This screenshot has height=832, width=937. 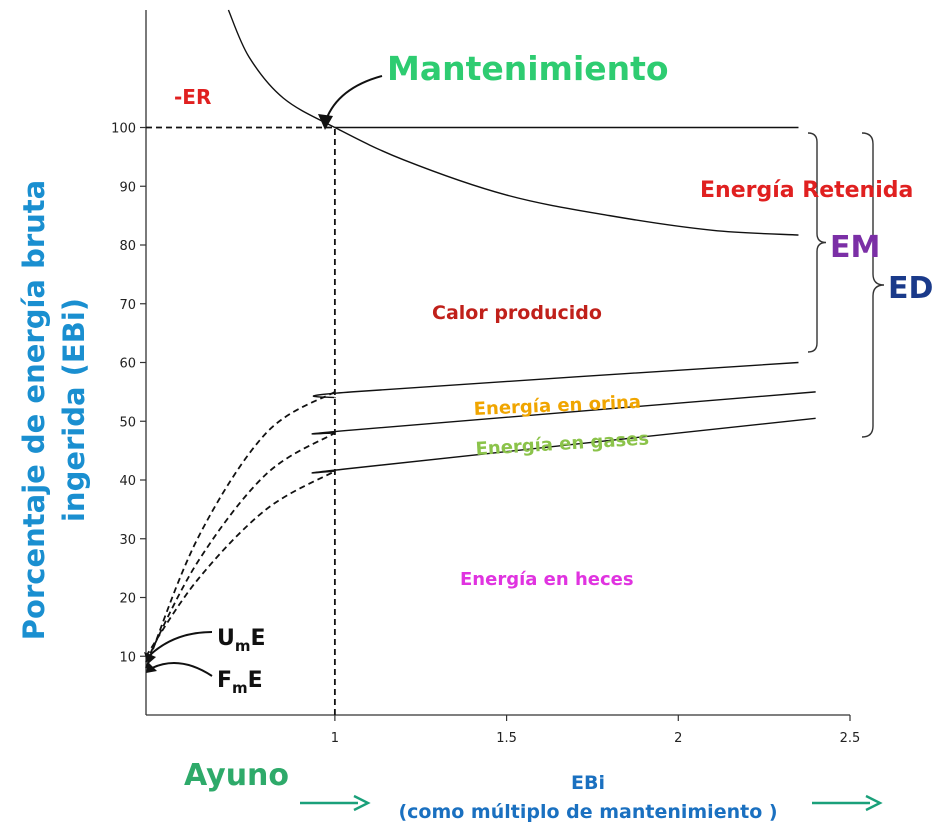 What do you see at coordinates (150, 658) in the screenshot?
I see `ume-arrowhead` at bounding box center [150, 658].